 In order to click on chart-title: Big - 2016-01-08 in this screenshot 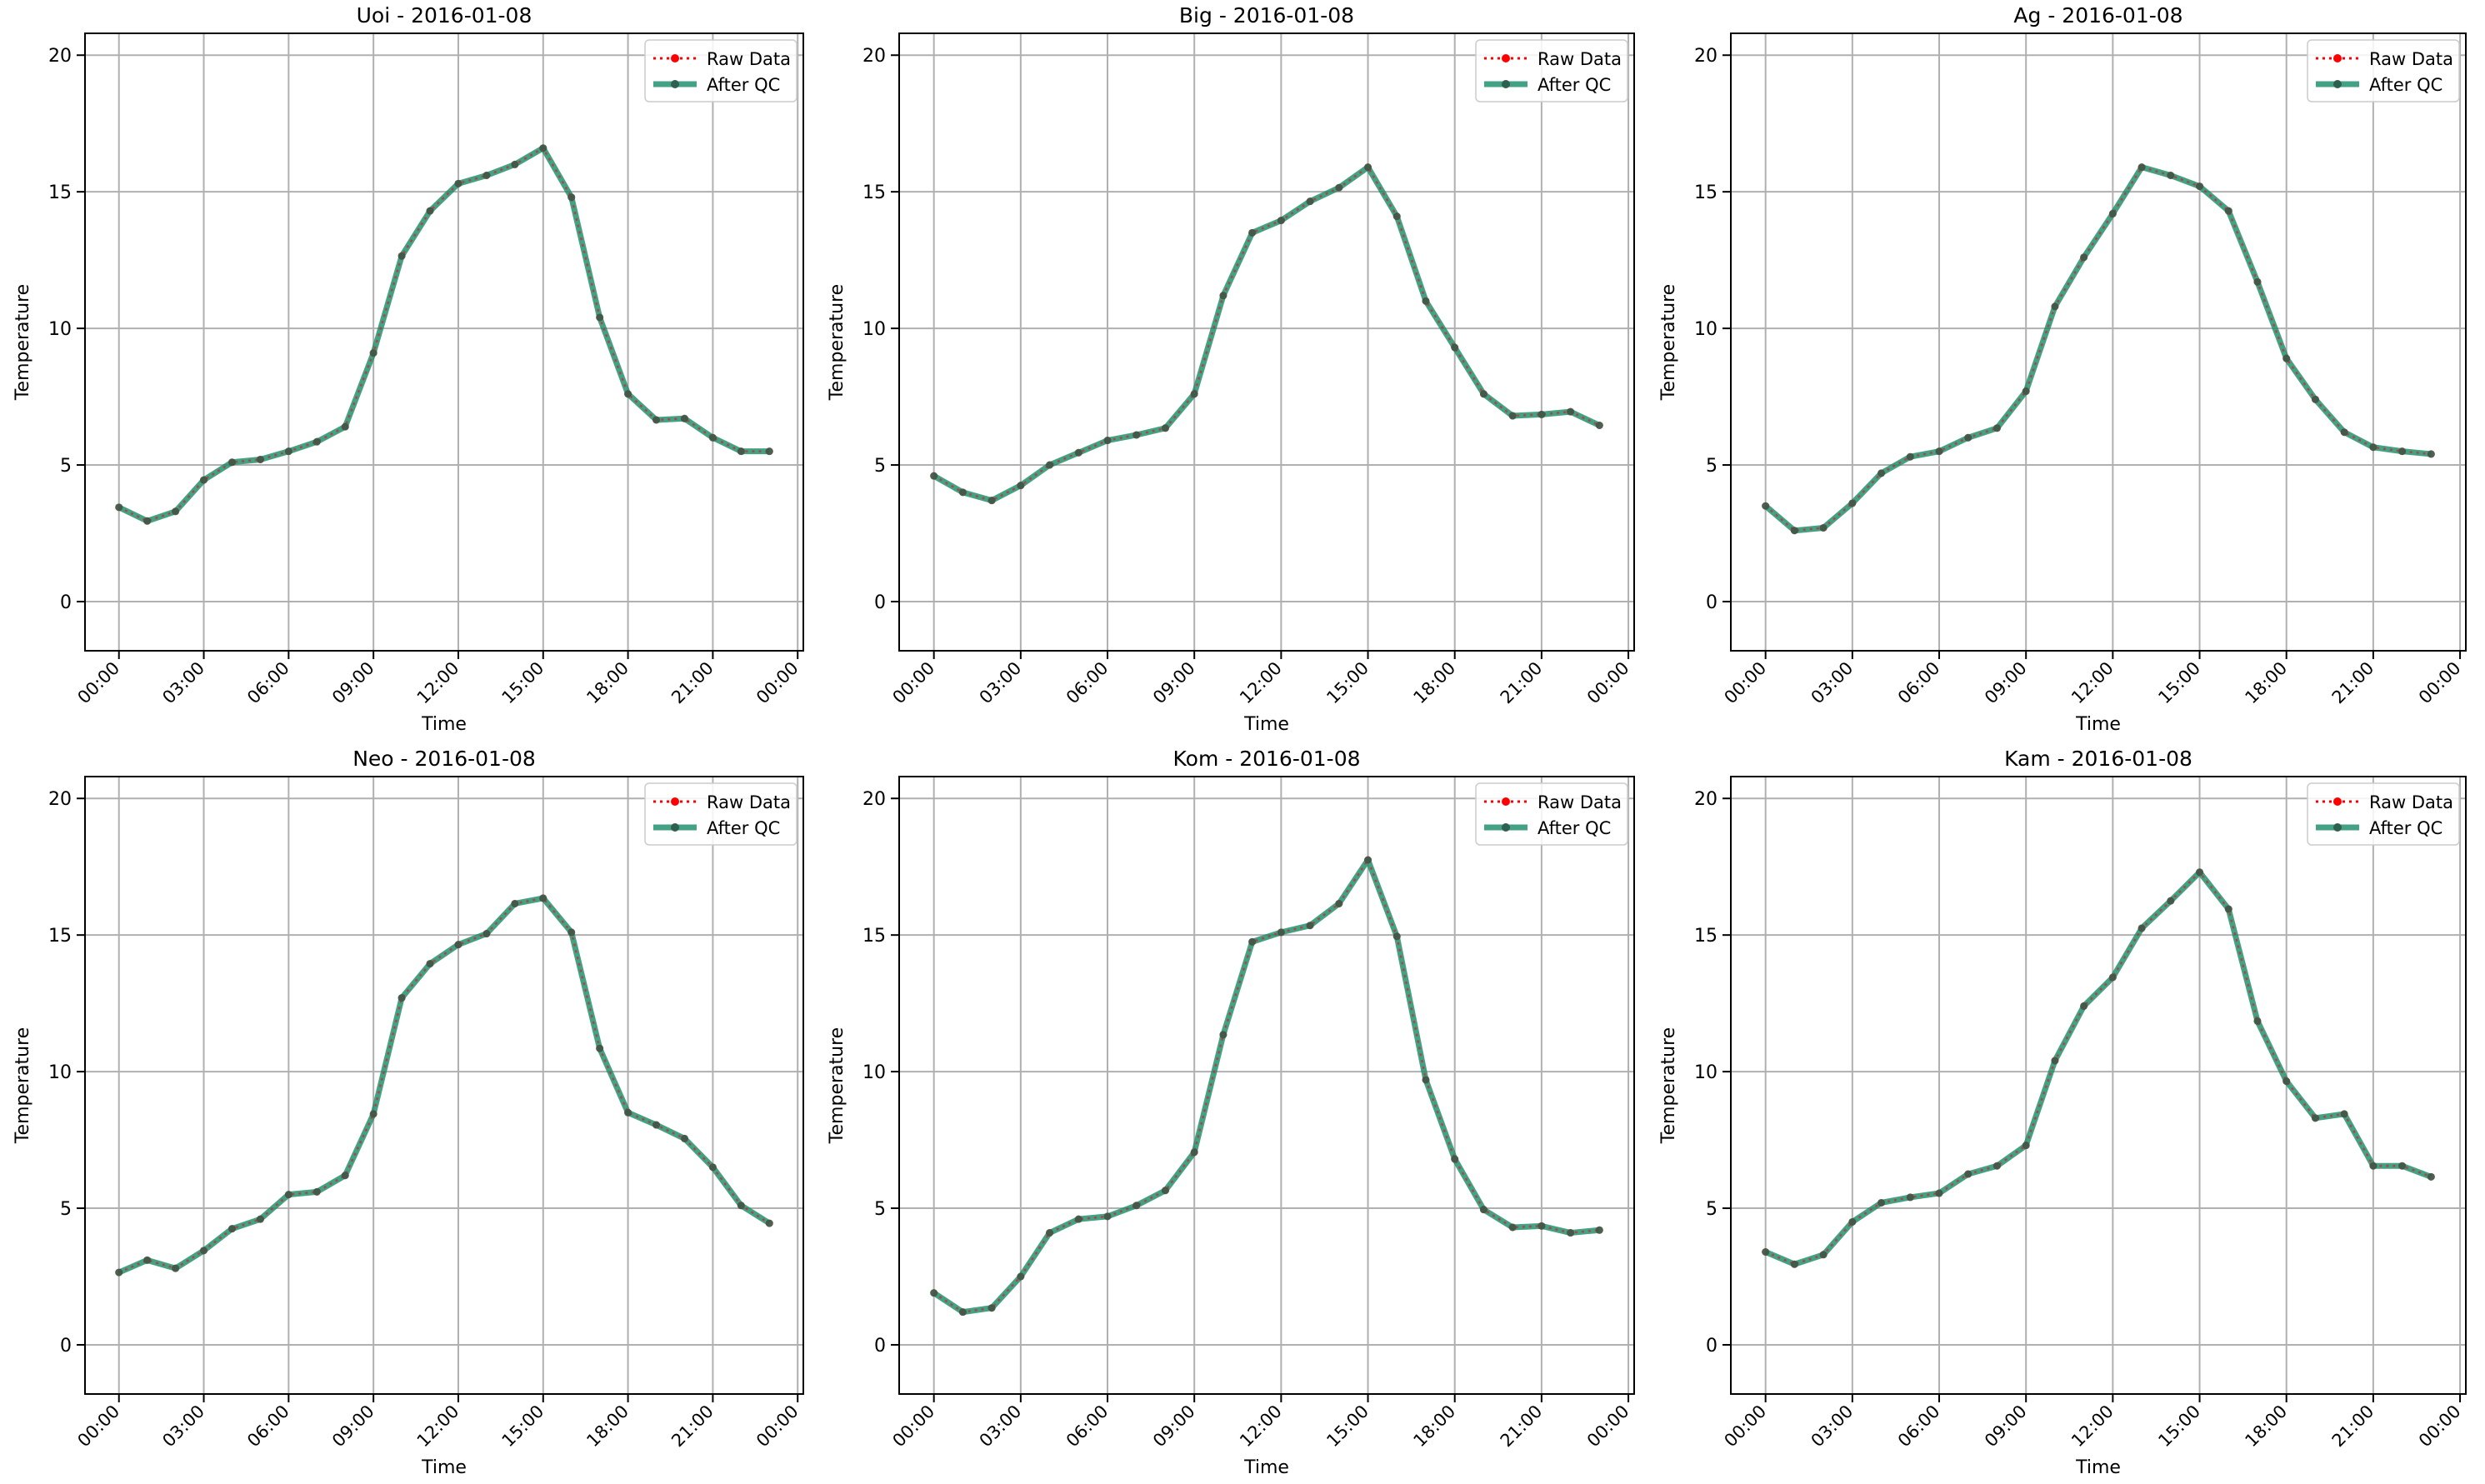, I will do `click(1266, 15)`.